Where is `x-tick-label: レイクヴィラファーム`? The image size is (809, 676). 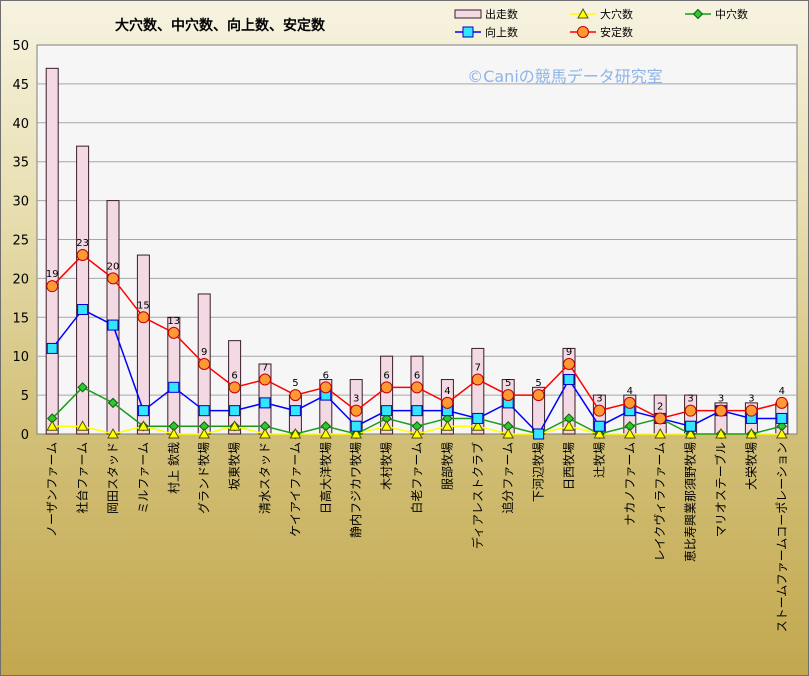 x-tick-label: レイクヴィラファーム is located at coordinates (659, 501).